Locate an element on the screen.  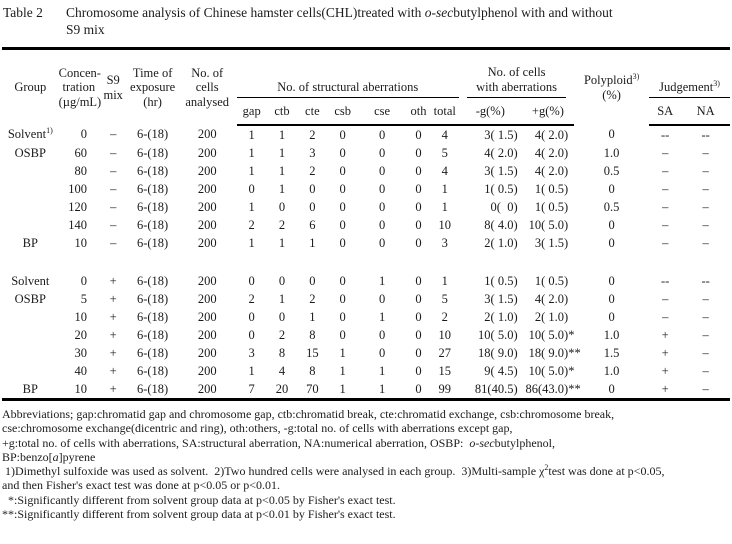
cell-polyploid: 0.5 is located at coordinates (611, 206).